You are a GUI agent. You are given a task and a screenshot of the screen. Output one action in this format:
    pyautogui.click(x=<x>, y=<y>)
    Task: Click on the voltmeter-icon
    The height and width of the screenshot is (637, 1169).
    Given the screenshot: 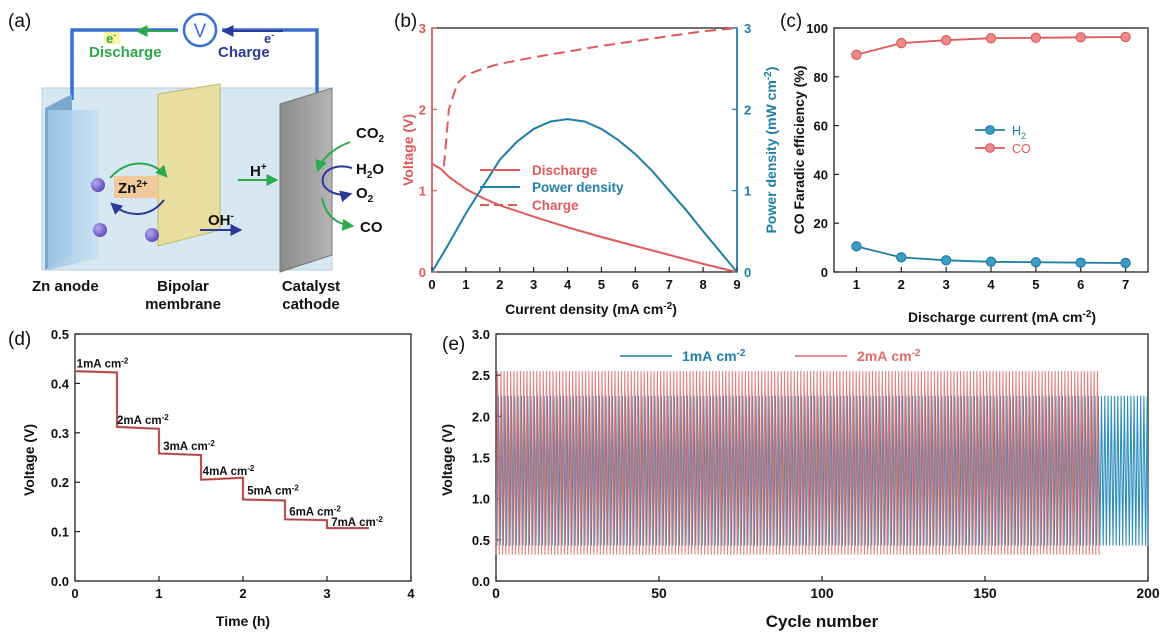 What is the action you would take?
    pyautogui.click(x=200, y=30)
    